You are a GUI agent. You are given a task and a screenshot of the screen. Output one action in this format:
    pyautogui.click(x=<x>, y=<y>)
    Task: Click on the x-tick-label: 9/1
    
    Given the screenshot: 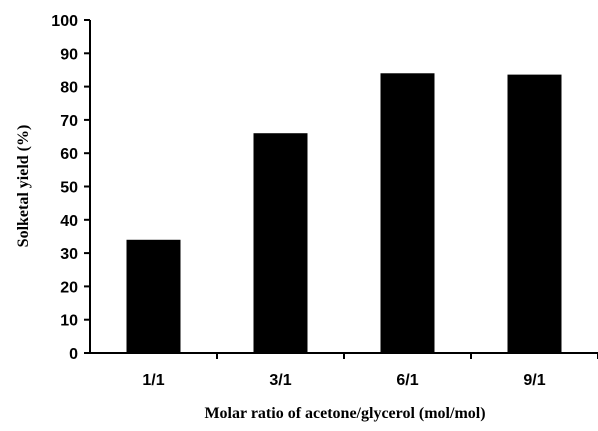 What is the action you would take?
    pyautogui.click(x=534, y=380)
    